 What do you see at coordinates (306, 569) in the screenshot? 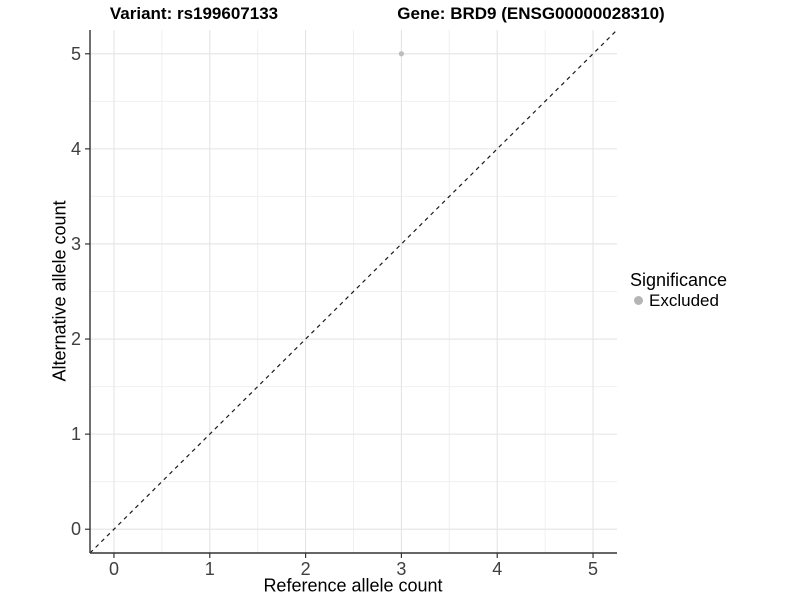
I see `x-tick-label: 2` at bounding box center [306, 569].